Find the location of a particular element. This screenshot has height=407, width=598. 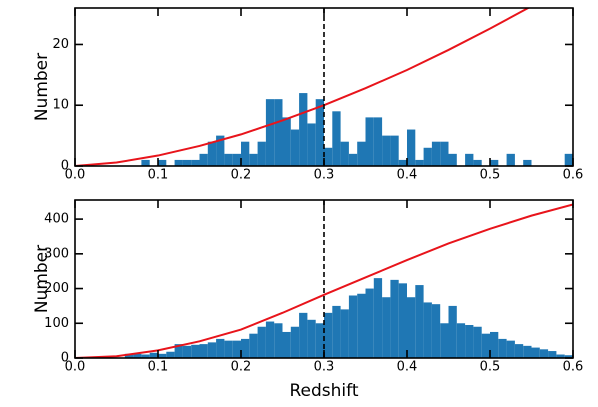

y-tick-label: 400 is located at coordinates (56, 219).